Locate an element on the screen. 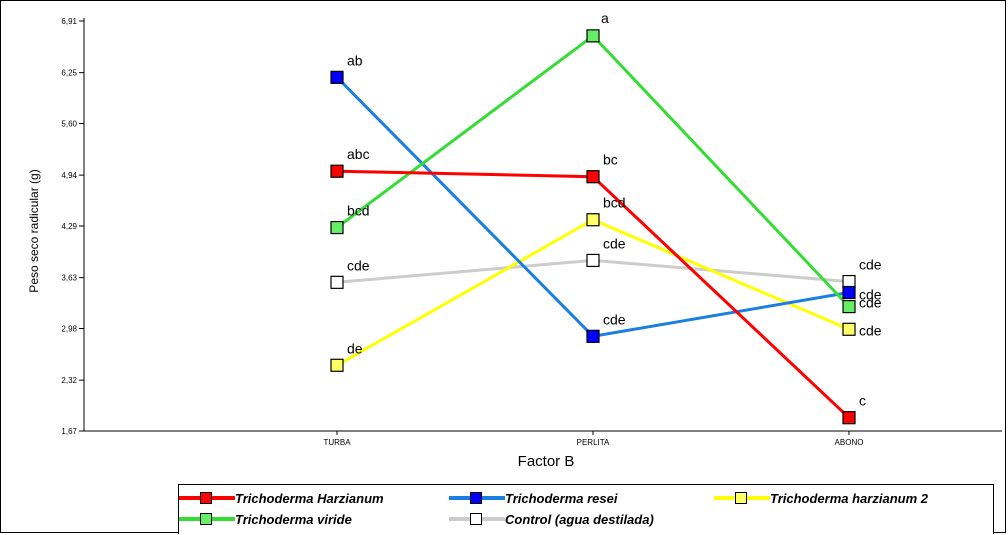 The height and width of the screenshot is (535, 1008). legend-item: Trichoderma Harzianum is located at coordinates (294, 498).